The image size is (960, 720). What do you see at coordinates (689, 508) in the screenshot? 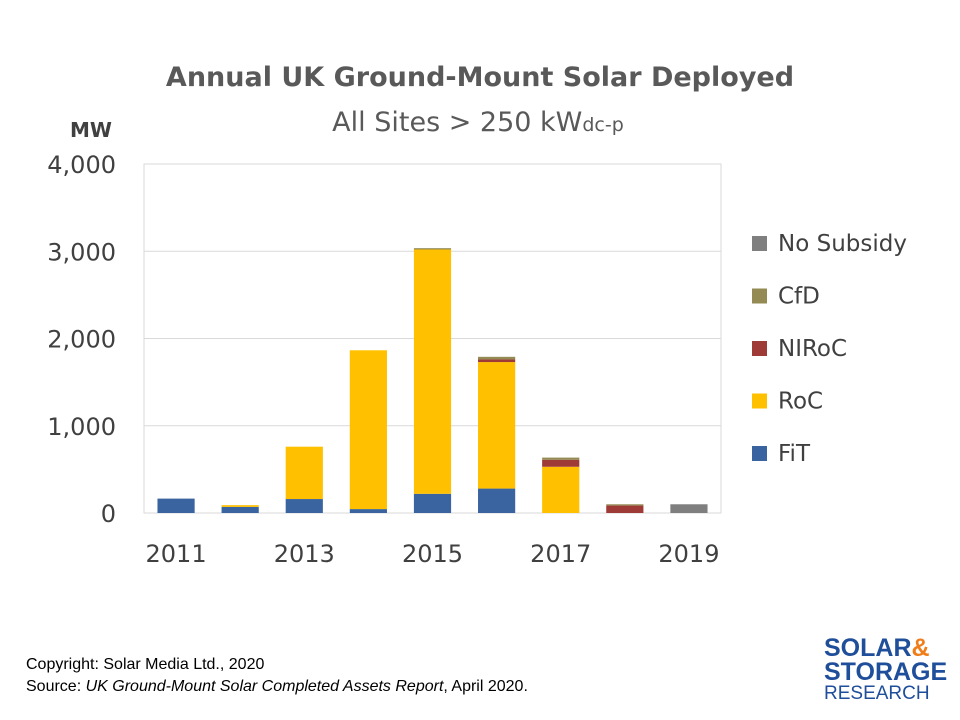
I see `bar-no-subsidy-2019` at bounding box center [689, 508].